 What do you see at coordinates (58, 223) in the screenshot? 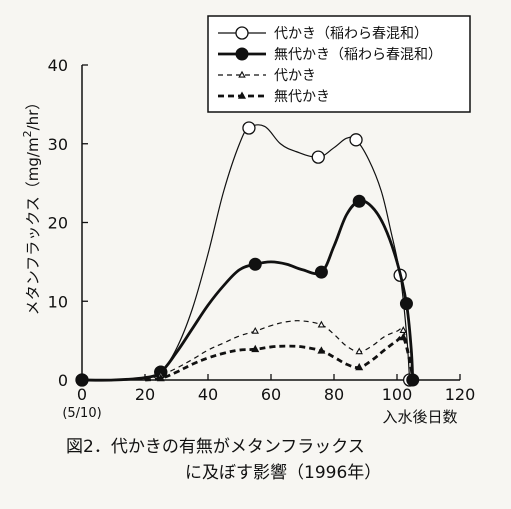
I see `y-tick-label: 20` at bounding box center [58, 223].